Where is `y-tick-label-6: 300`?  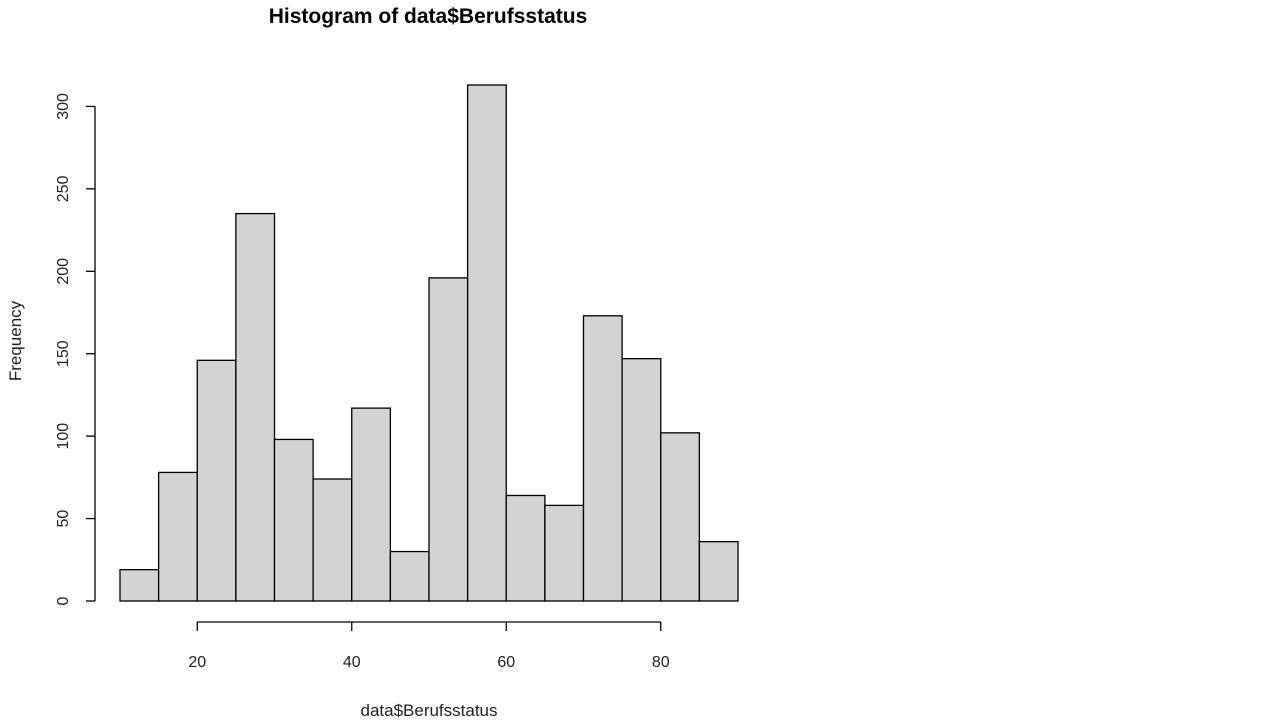
y-tick-label-6: 300 is located at coordinates (63, 106).